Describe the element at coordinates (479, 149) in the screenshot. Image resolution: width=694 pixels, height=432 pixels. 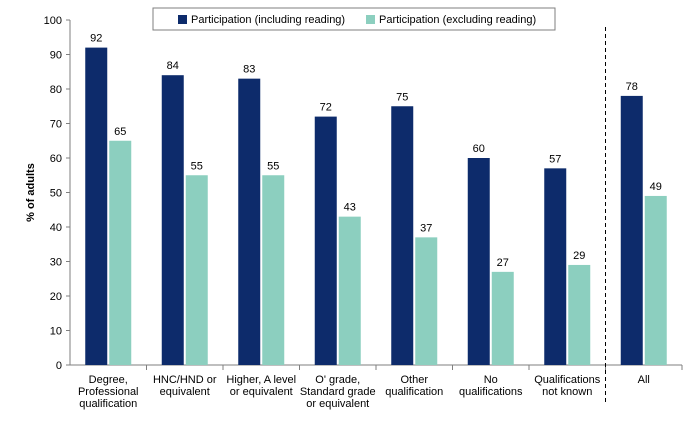
I see `data-label: 60` at that location.